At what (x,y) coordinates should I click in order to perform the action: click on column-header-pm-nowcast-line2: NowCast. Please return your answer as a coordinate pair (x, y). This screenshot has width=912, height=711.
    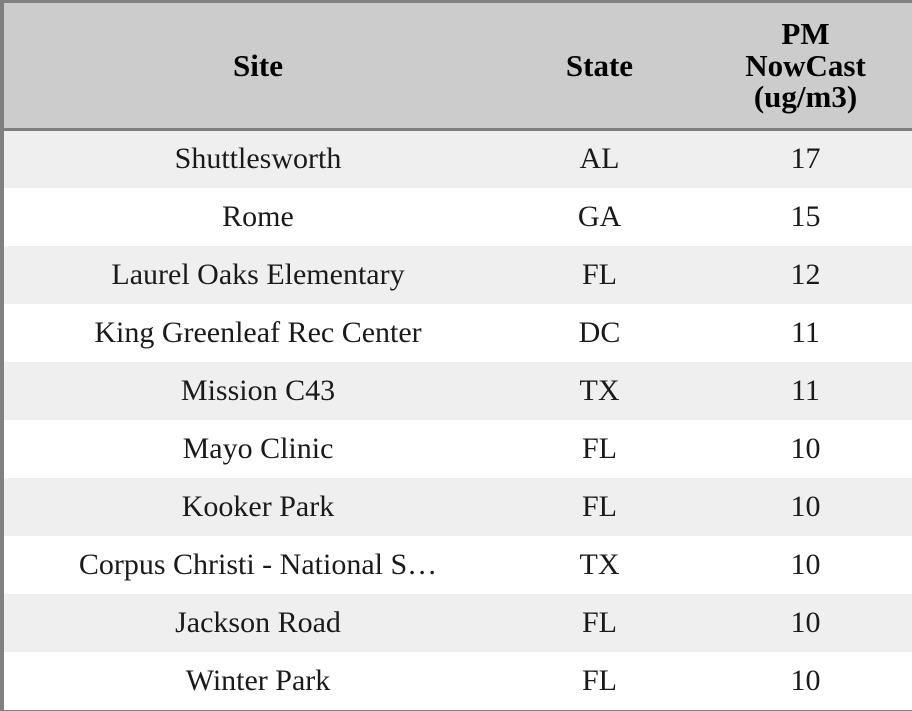
    Looking at the image, I should click on (805, 65).